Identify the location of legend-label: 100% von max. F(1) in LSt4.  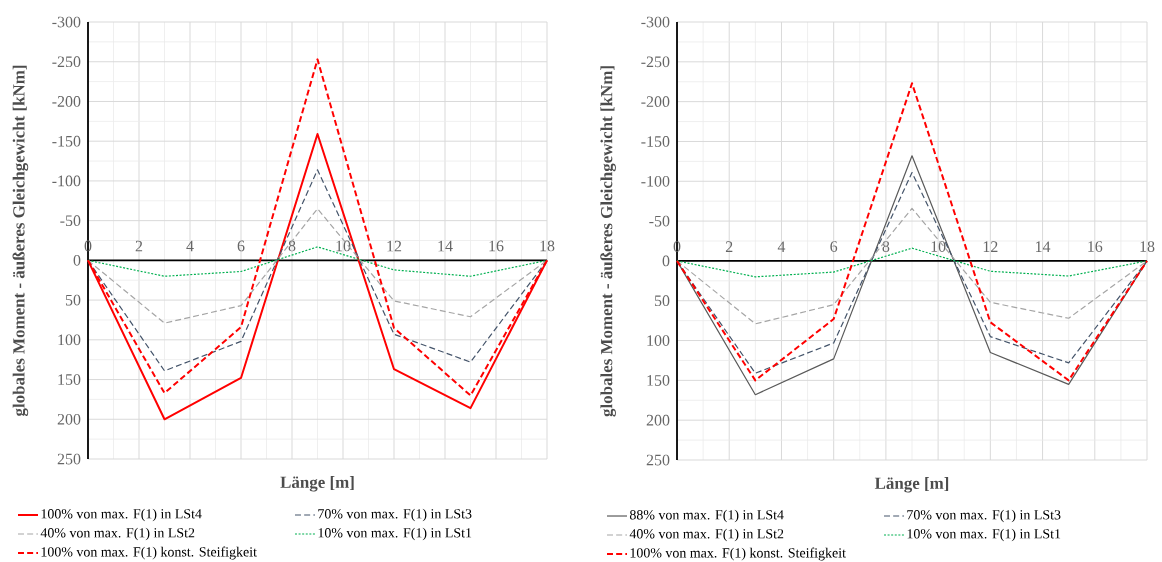
(121, 515).